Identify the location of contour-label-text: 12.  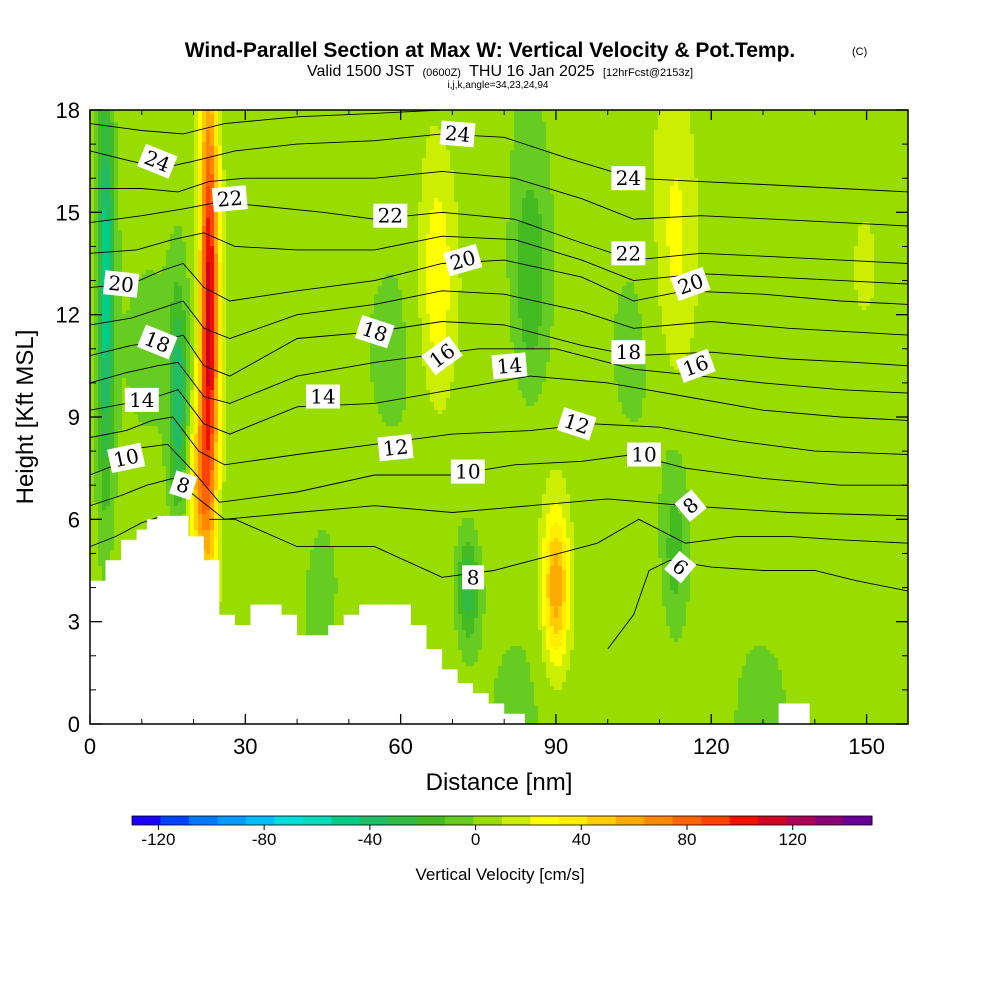
(396, 447).